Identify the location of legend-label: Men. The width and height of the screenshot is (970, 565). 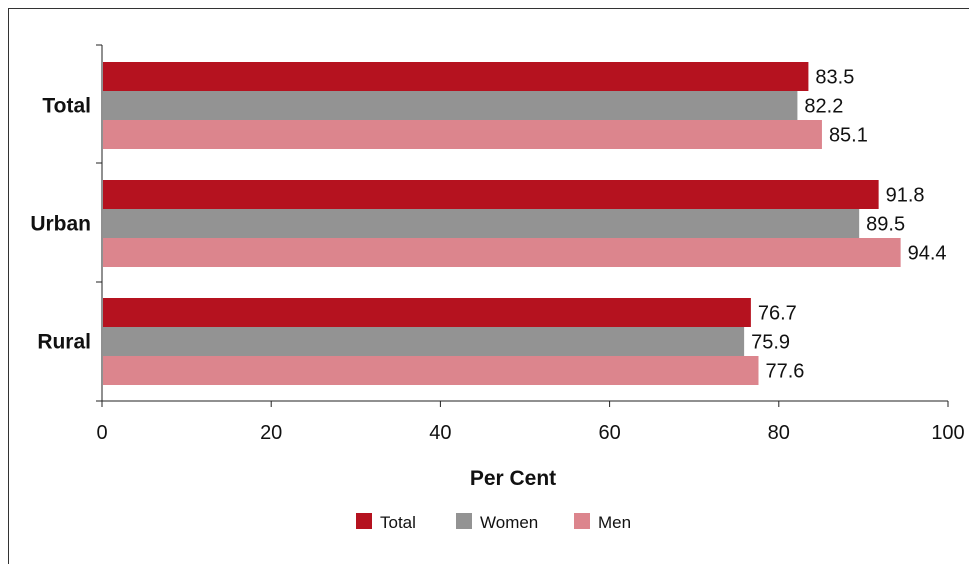
(614, 522).